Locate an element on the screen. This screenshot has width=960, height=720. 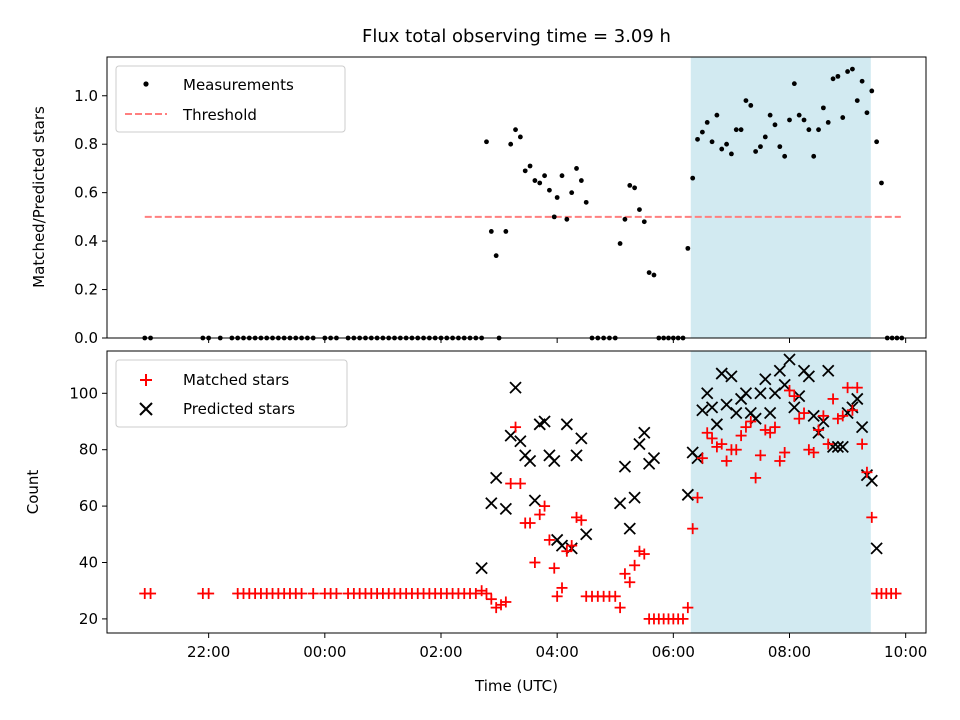
top-ytick-label: 0.8 is located at coordinates (86, 144).